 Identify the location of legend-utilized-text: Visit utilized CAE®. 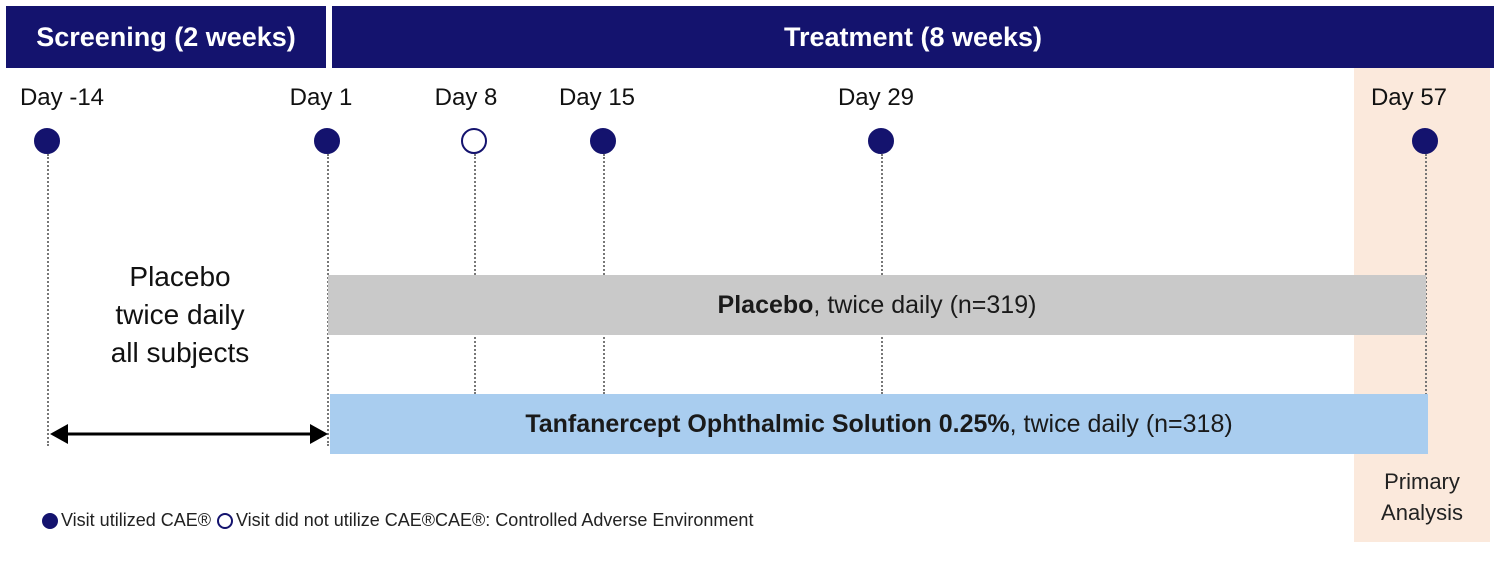
(136, 520).